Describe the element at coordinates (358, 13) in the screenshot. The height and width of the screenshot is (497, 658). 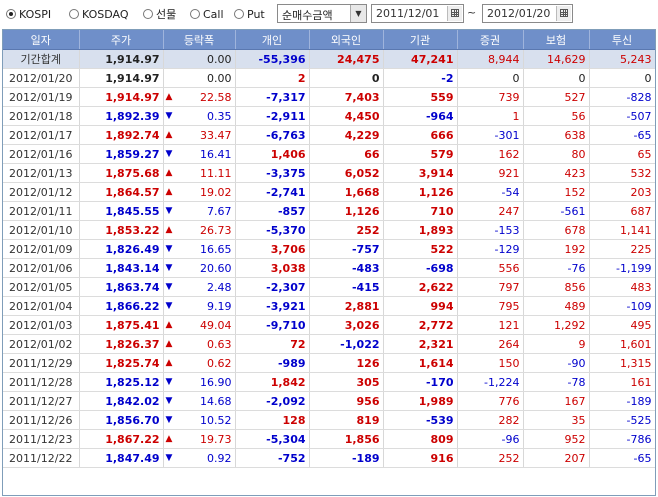
I see `chevron-down-icon: ▼` at that location.